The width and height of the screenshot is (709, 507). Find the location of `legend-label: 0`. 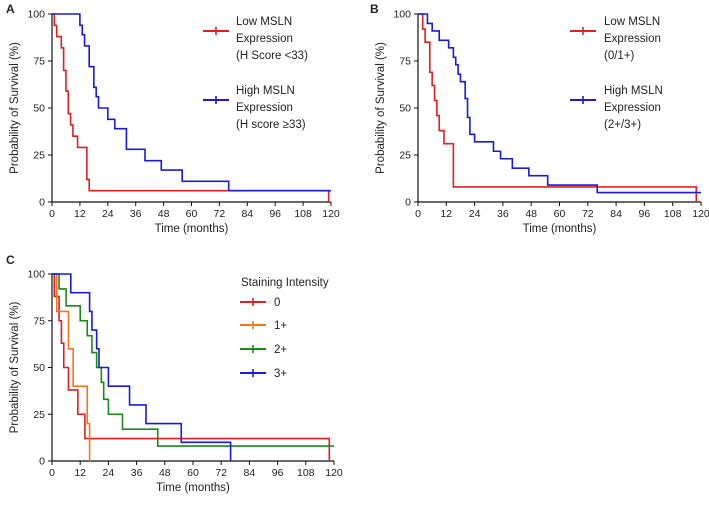

legend-label: 0 is located at coordinates (277, 303).